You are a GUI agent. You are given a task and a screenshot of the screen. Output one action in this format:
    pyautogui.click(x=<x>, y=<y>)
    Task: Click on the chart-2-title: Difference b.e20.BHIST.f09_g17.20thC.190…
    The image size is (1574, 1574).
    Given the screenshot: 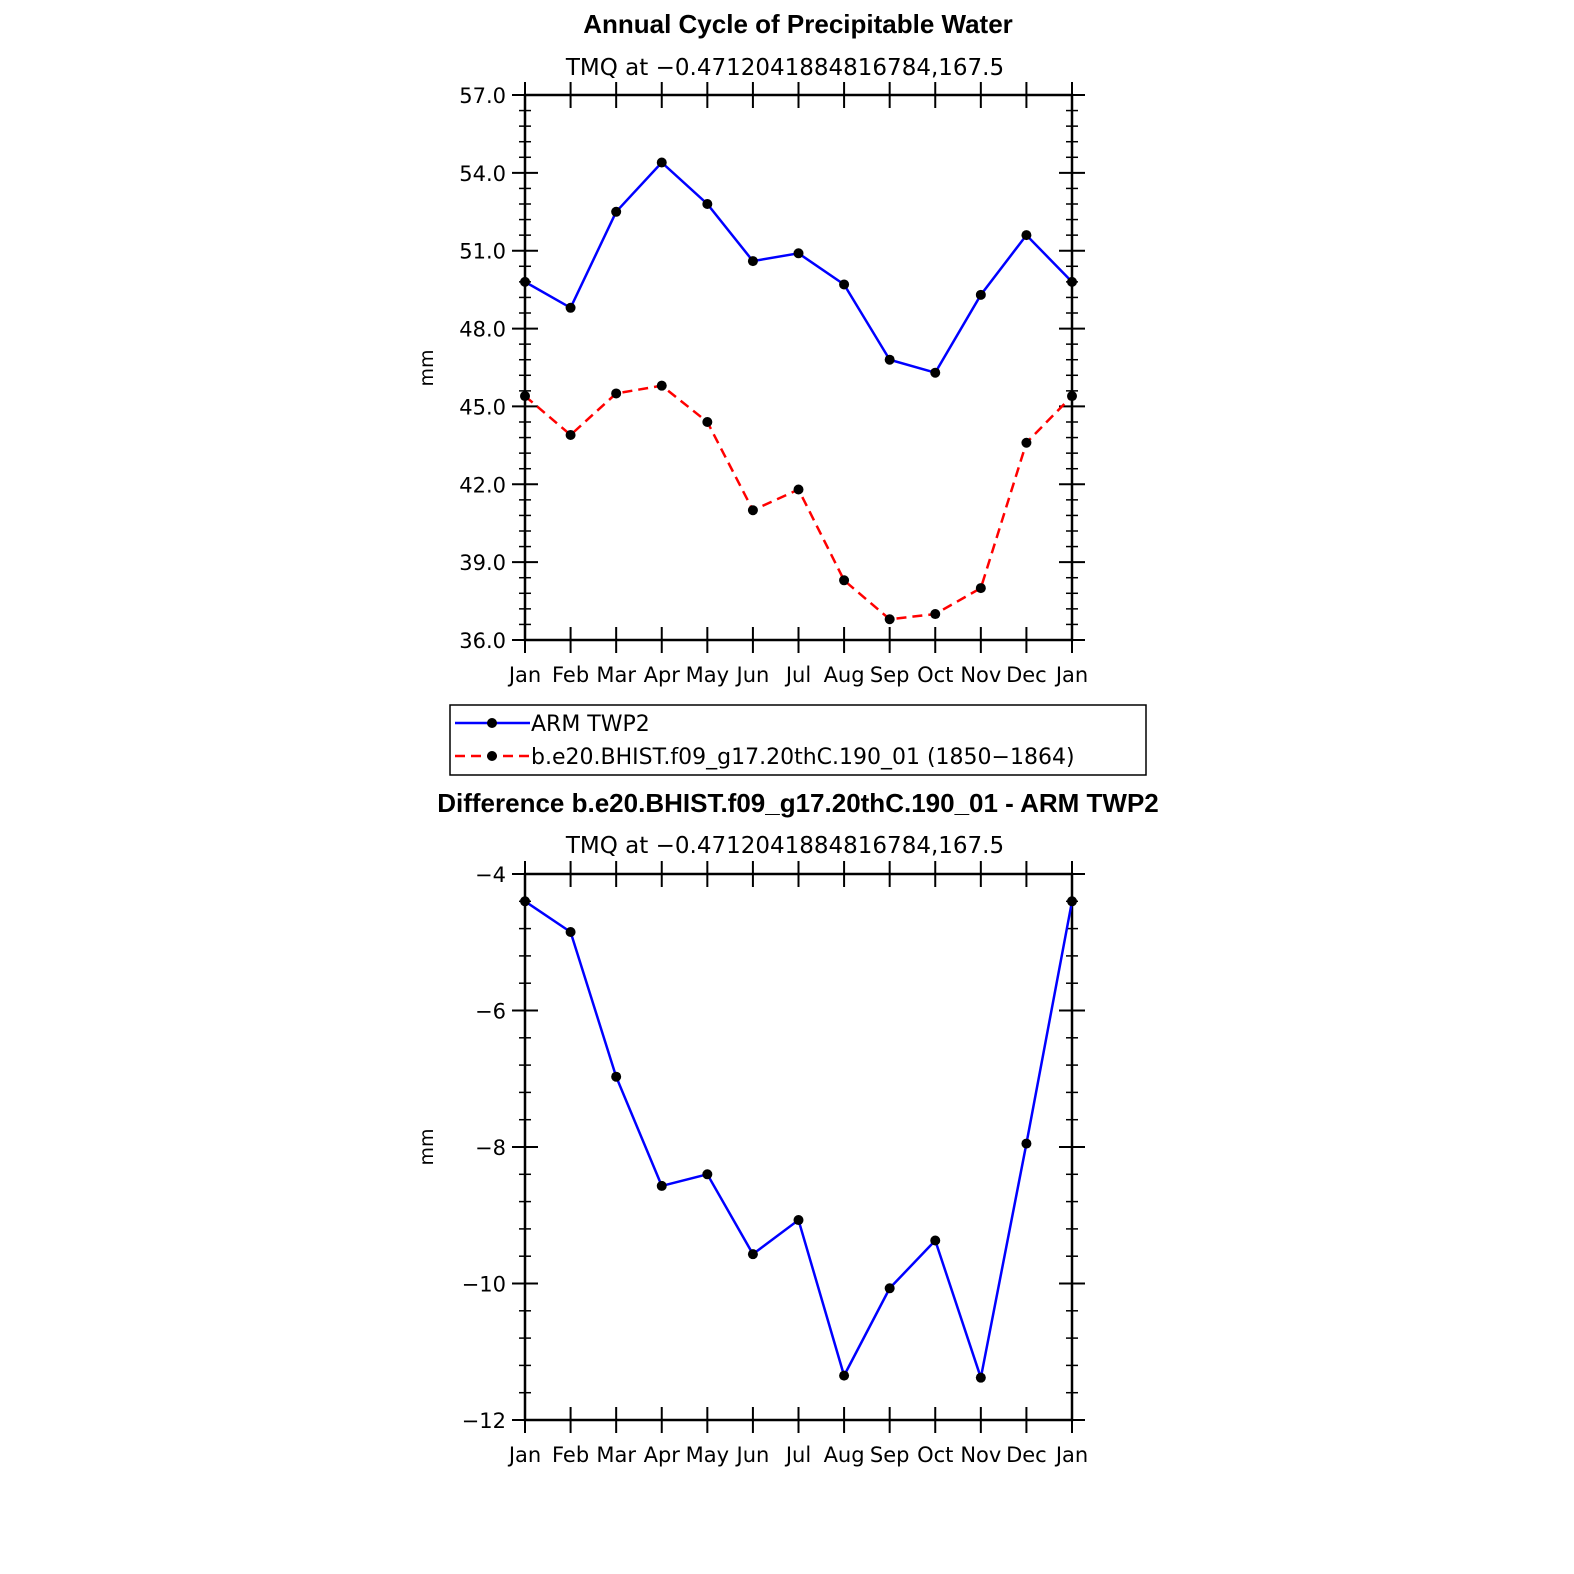 What is the action you would take?
    pyautogui.click(x=798, y=803)
    